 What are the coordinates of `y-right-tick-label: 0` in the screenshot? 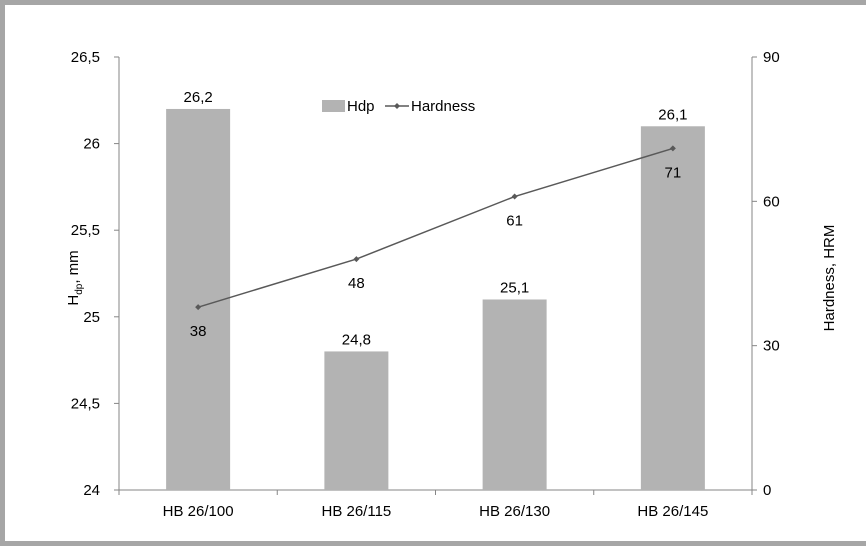 It's located at (767, 490).